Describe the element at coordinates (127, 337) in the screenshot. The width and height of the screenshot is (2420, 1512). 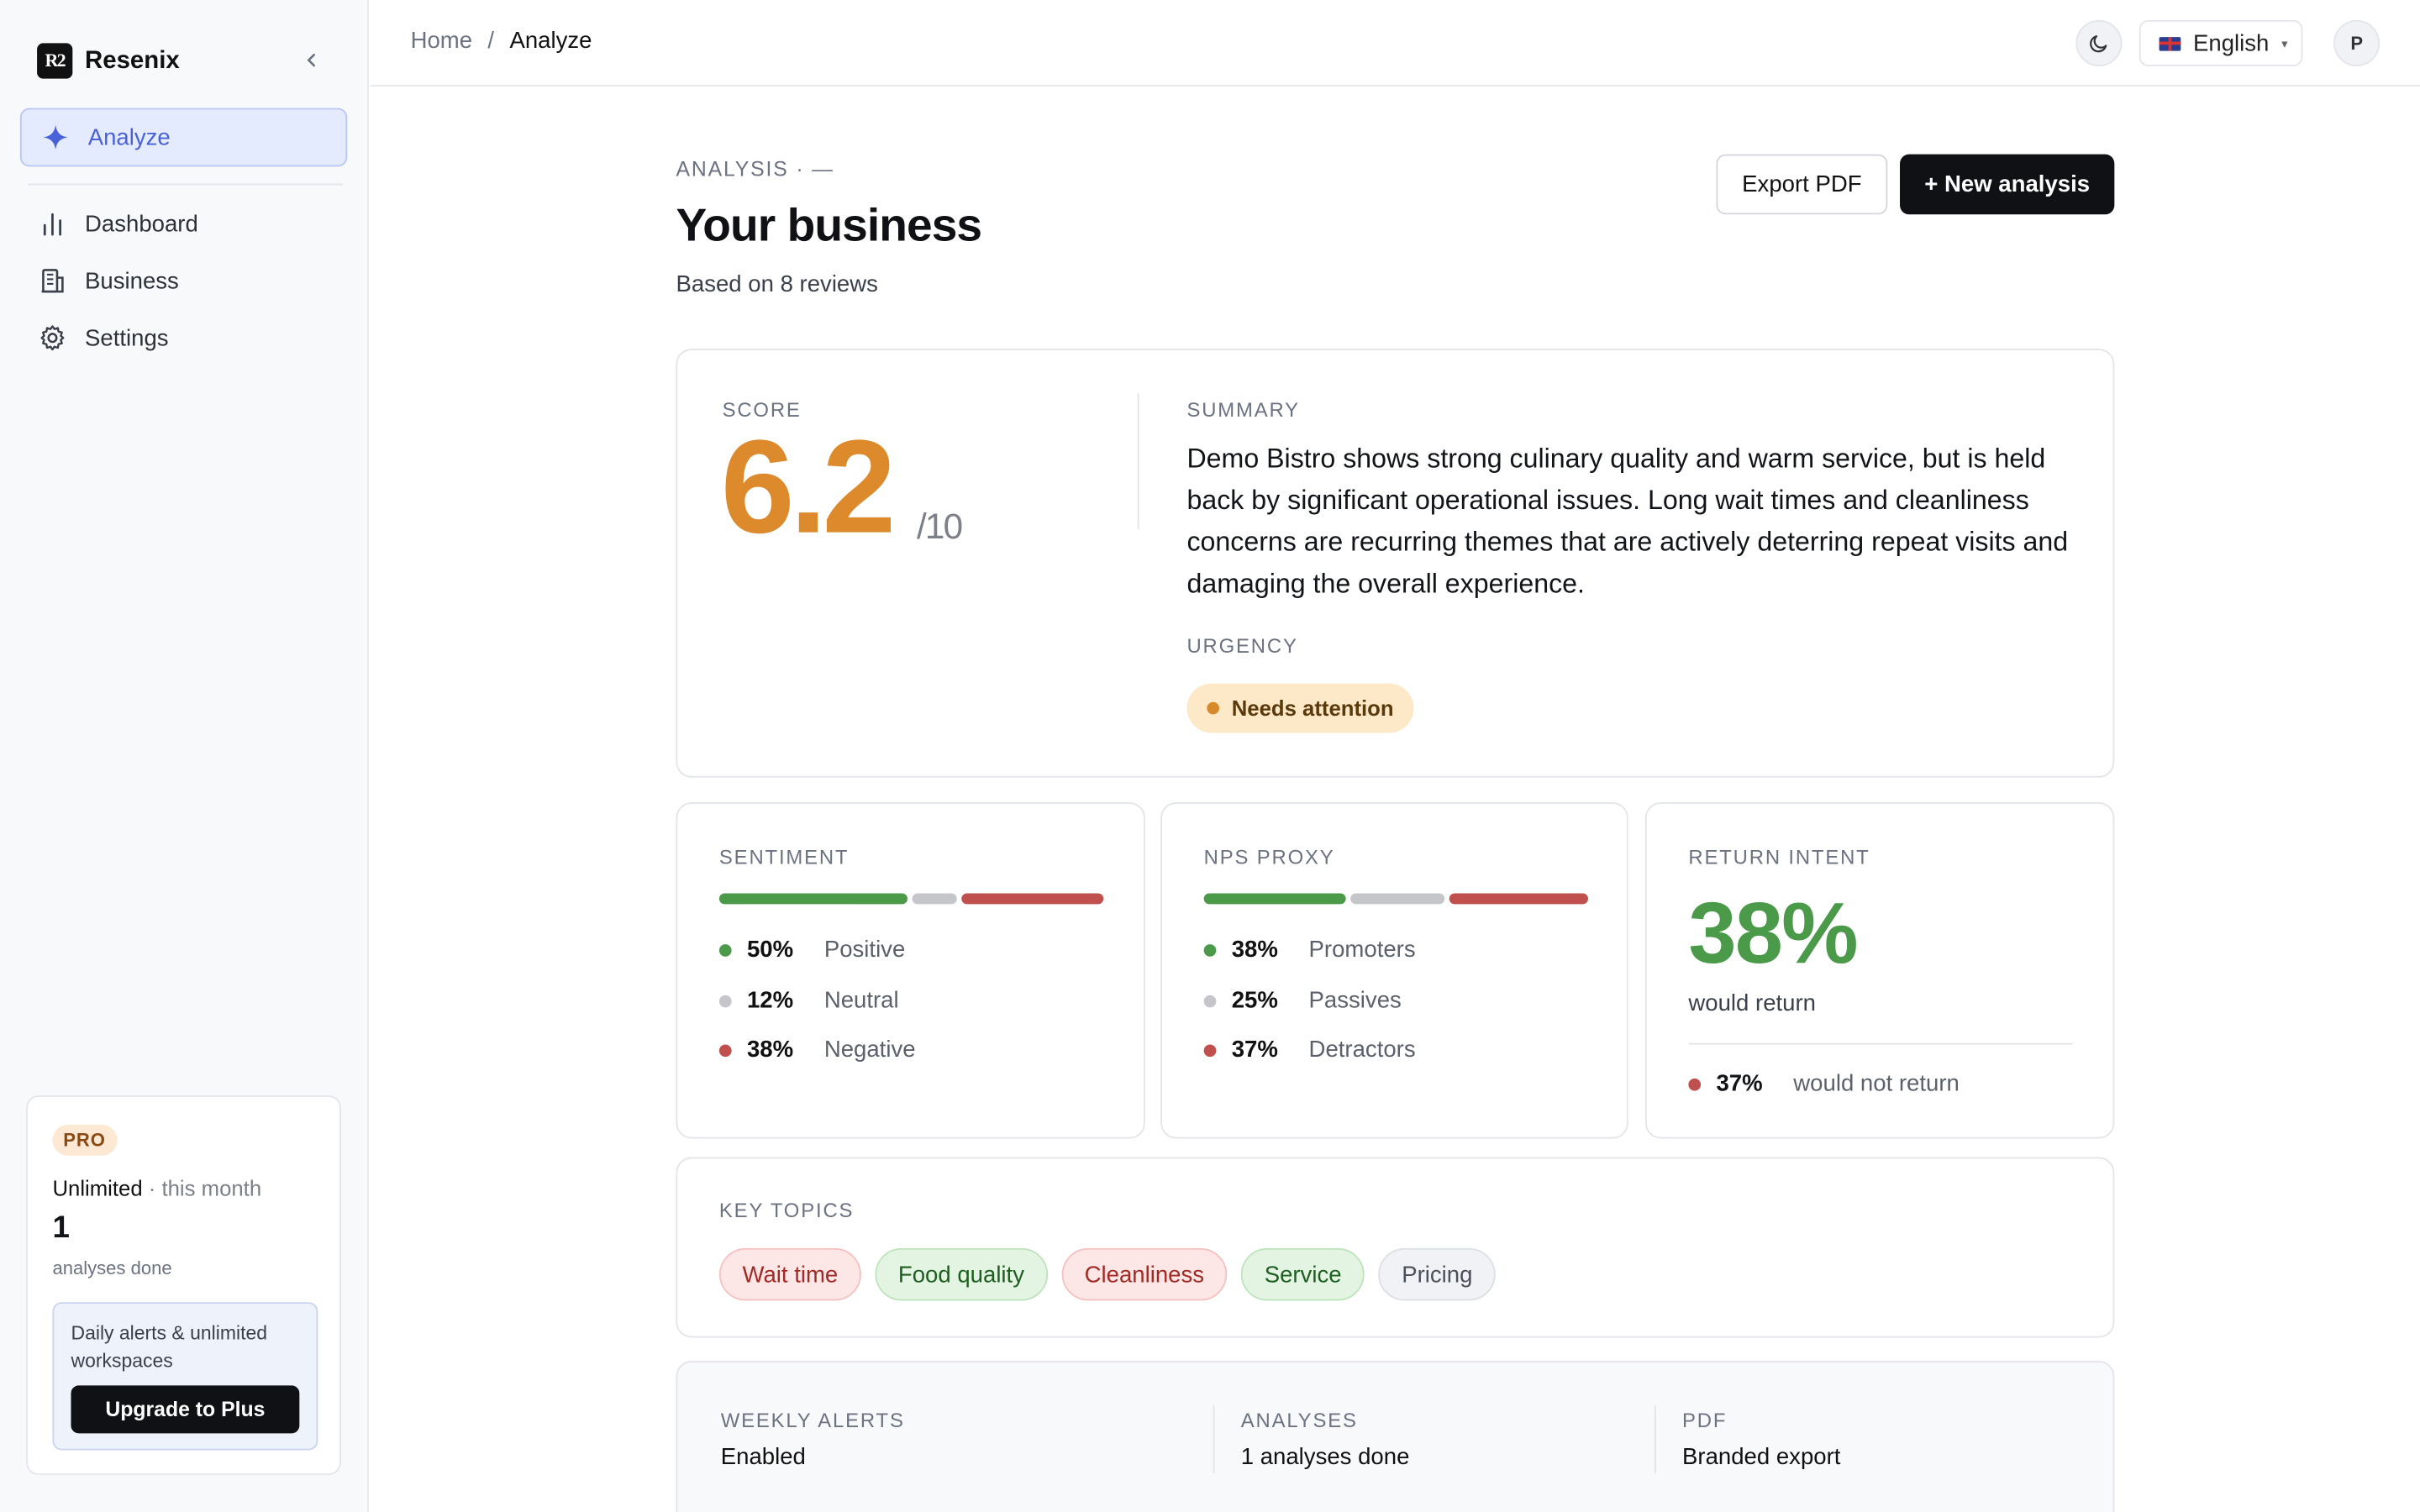
I see `sidebar-item-label: Settings` at that location.